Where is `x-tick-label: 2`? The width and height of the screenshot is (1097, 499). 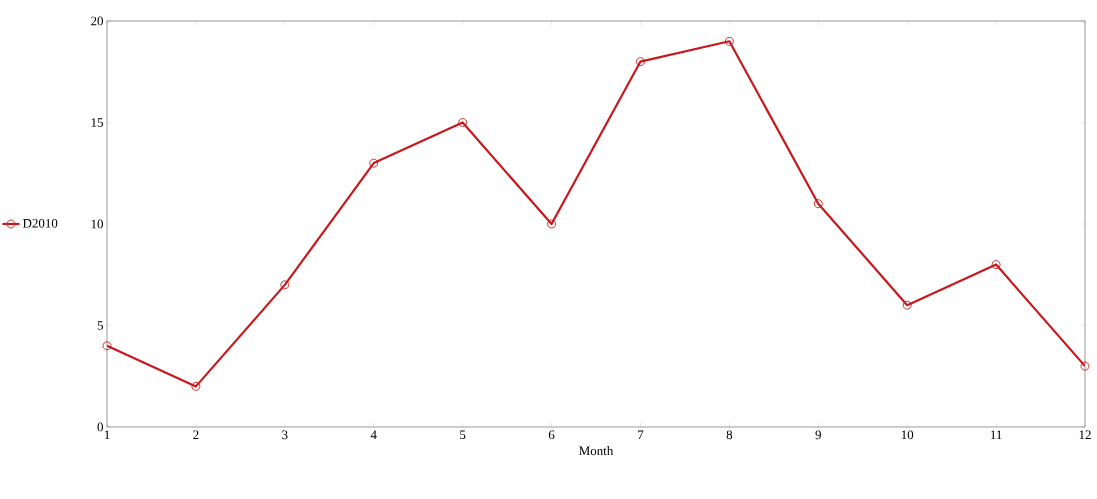 x-tick-label: 2 is located at coordinates (196, 435).